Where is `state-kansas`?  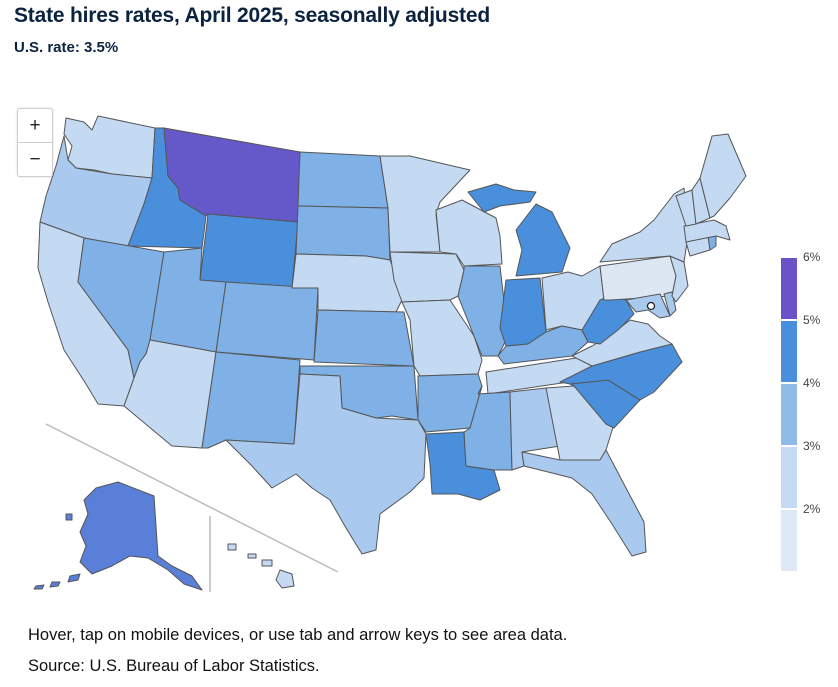
state-kansas is located at coordinates (364, 338).